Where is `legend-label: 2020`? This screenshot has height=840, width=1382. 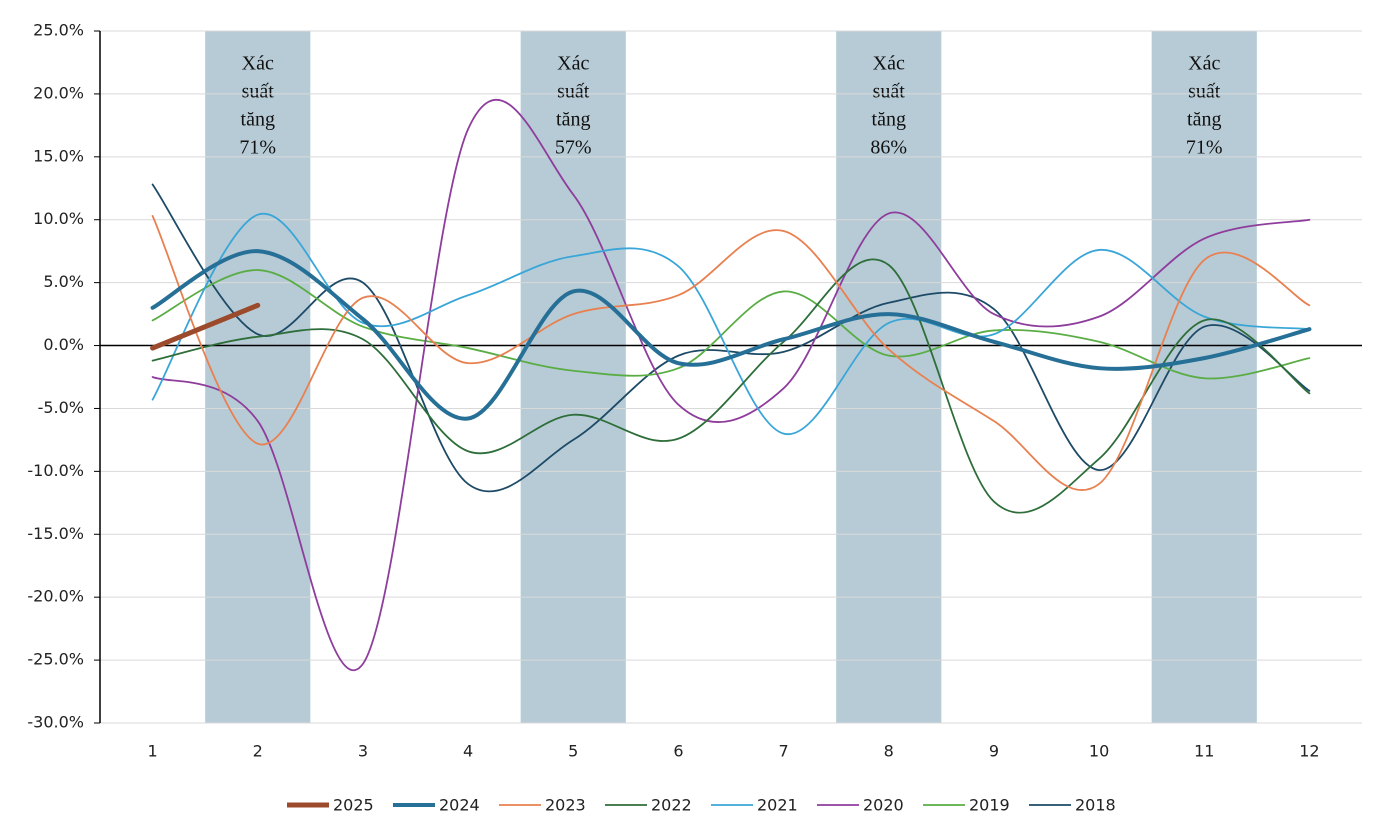
legend-label: 2020 is located at coordinates (883, 805).